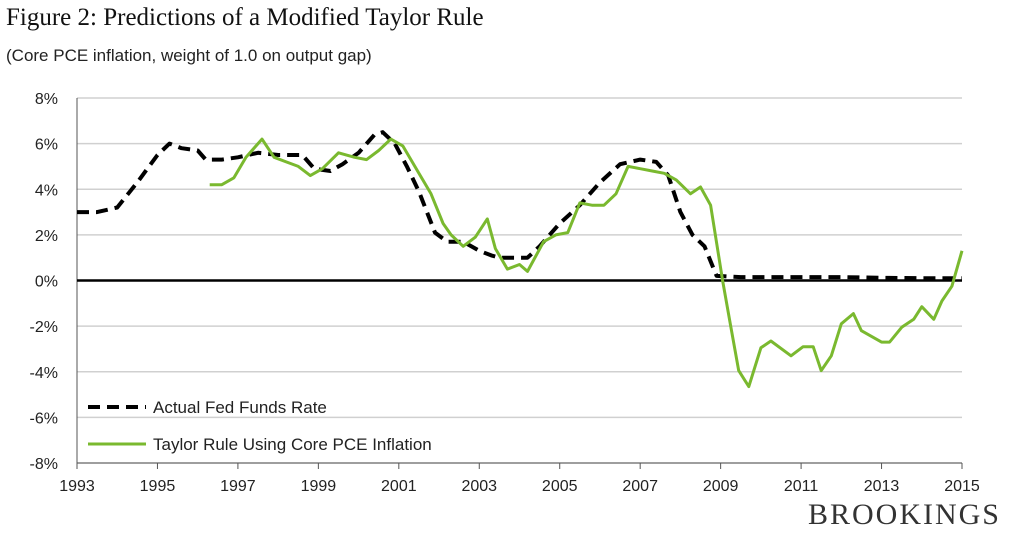  I want to click on x-tick-label: 2011, so click(801, 486).